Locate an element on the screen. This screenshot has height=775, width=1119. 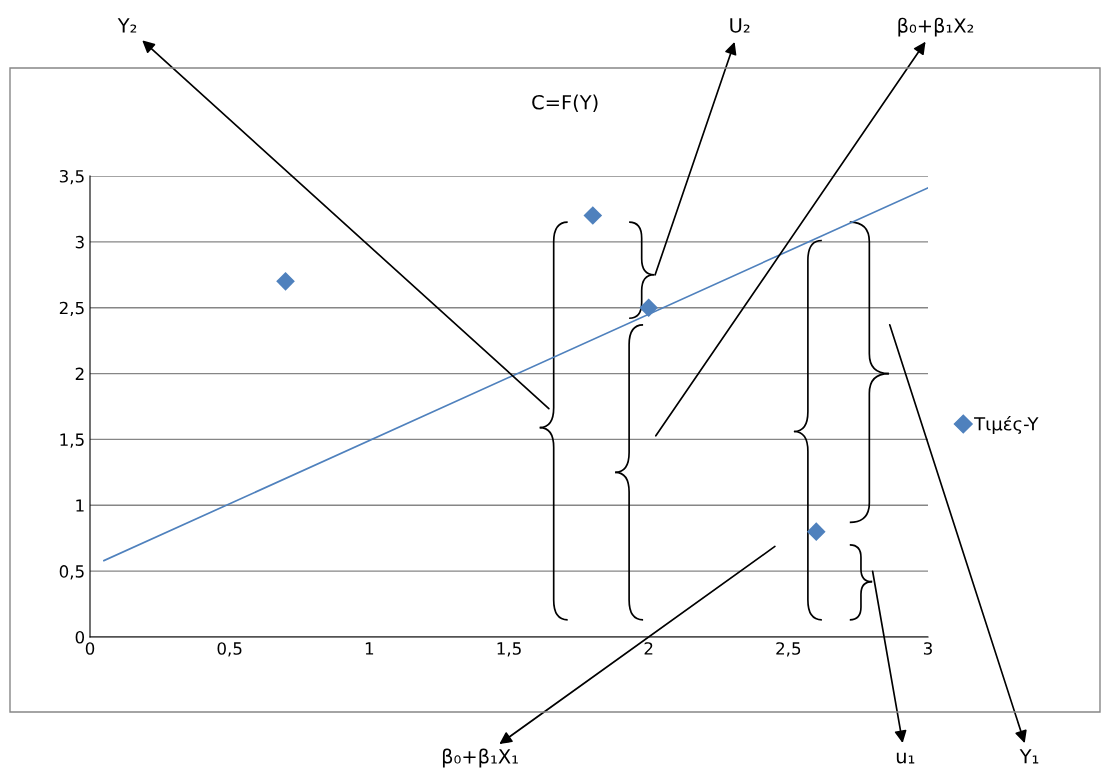
x-tick-label: 0,5 is located at coordinates (229, 649).